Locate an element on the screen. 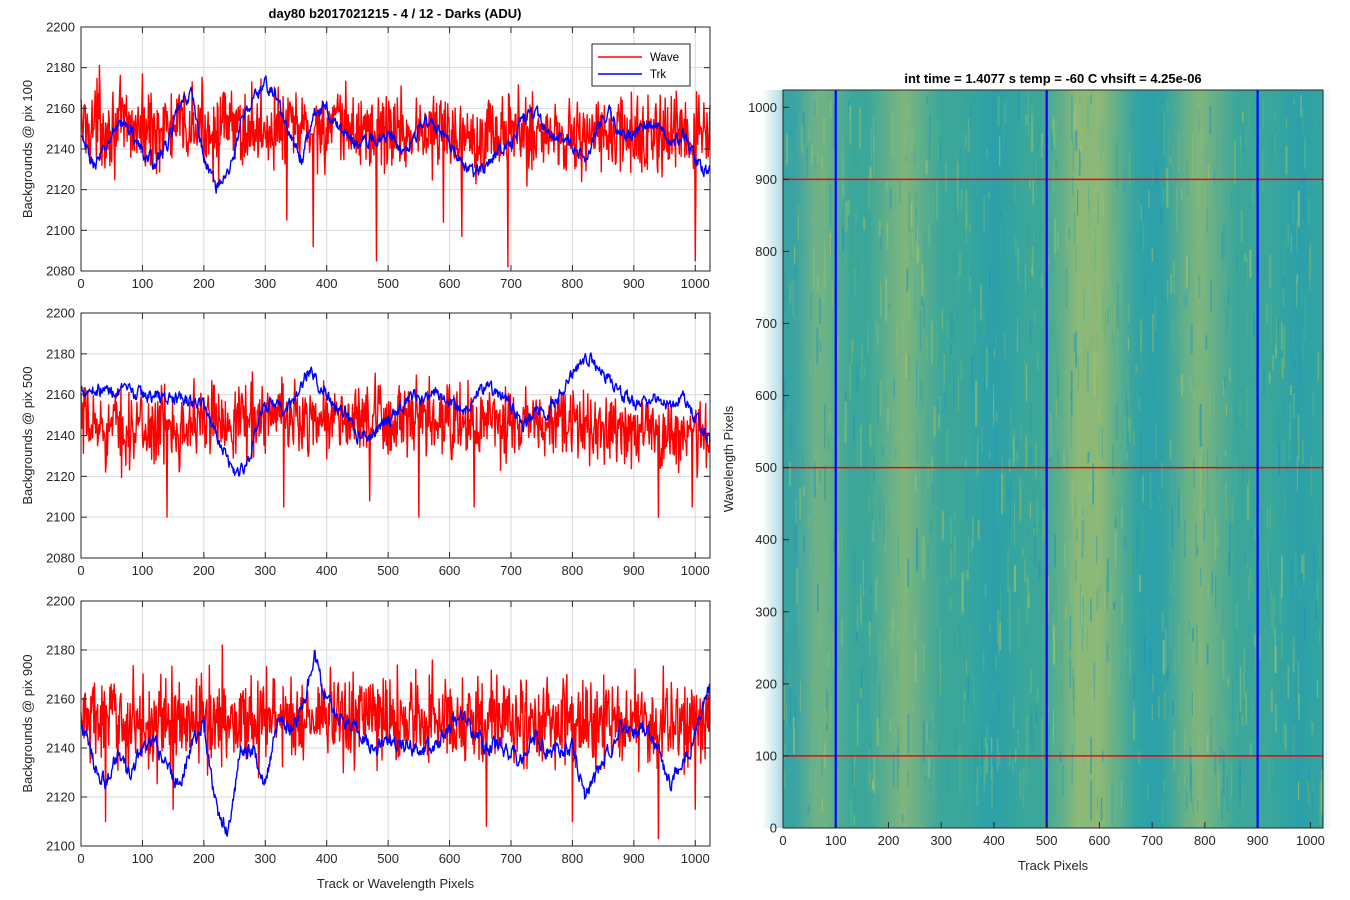  x-tick-label: 200 is located at coordinates (204, 283).